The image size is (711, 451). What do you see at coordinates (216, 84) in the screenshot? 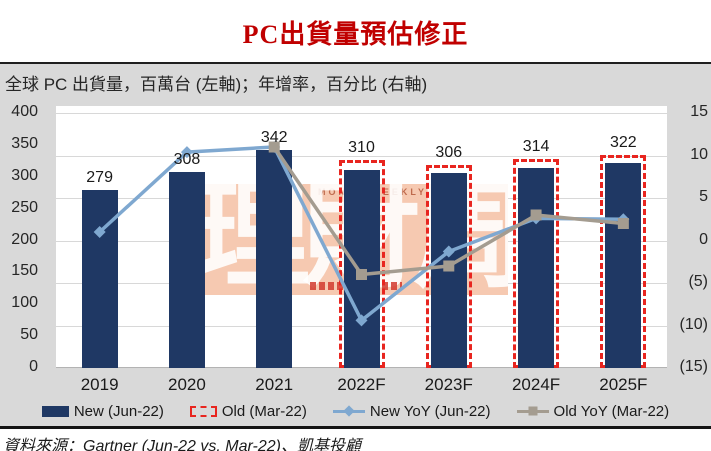
I see `axis-description: 全球 PC 出貨量，百萬台 (左軸)；年增率，百分比 (右軸)` at bounding box center [216, 84].